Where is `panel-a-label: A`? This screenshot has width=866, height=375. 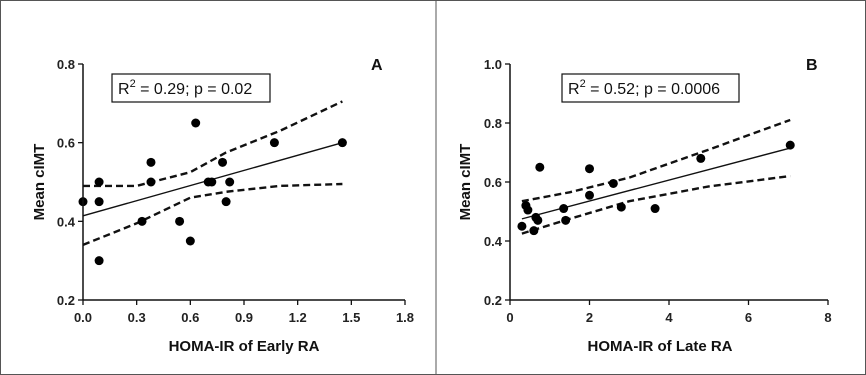
panel-a-label: A is located at coordinates (377, 65).